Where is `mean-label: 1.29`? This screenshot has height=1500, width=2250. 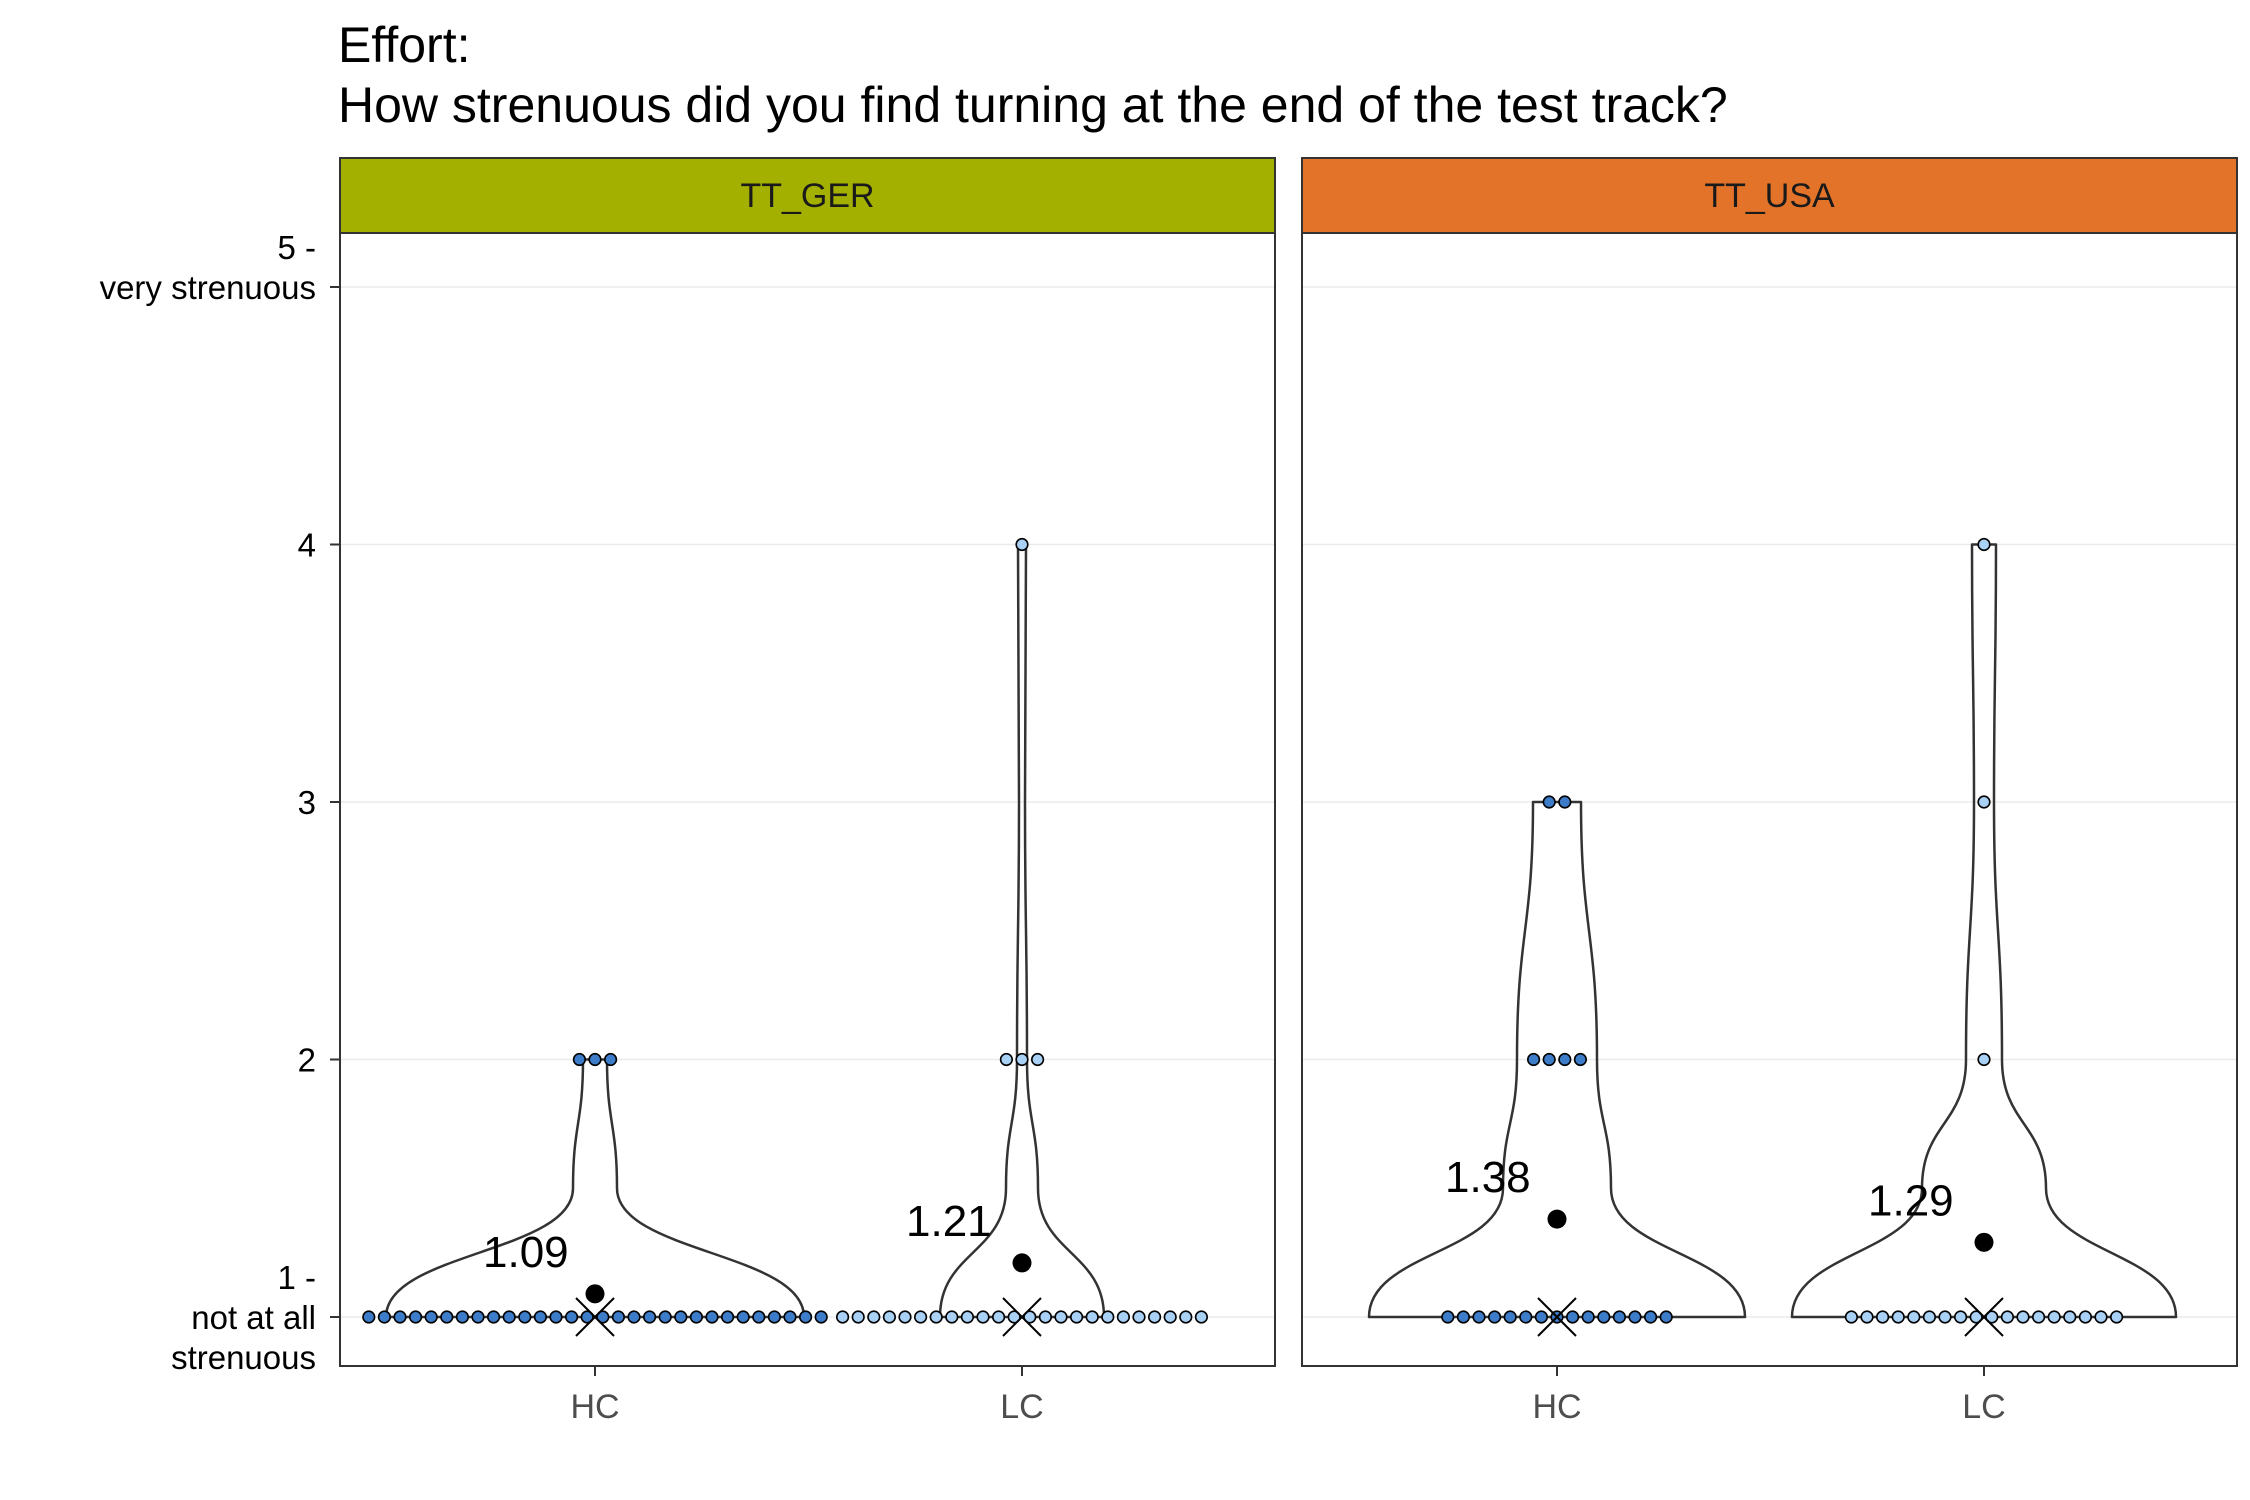
mean-label: 1.29 is located at coordinates (1911, 1200).